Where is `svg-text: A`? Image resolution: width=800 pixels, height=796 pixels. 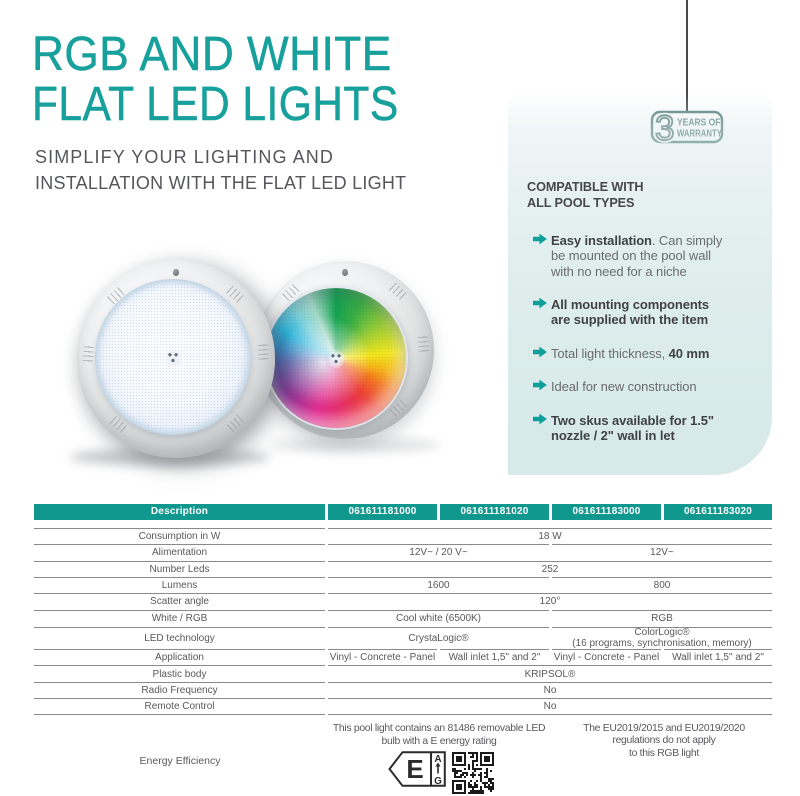 svg-text: A is located at coordinates (437, 759).